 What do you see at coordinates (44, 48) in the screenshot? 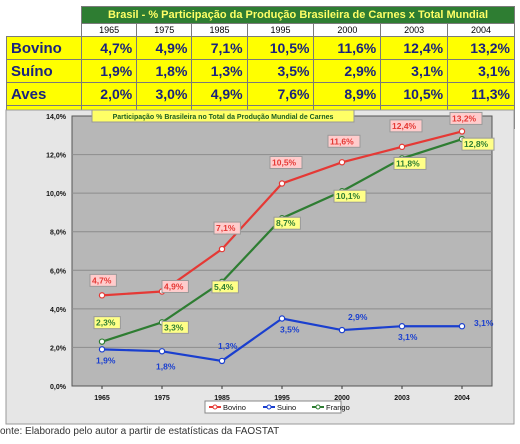
I see `table-row-name: Bovino` at bounding box center [44, 48].